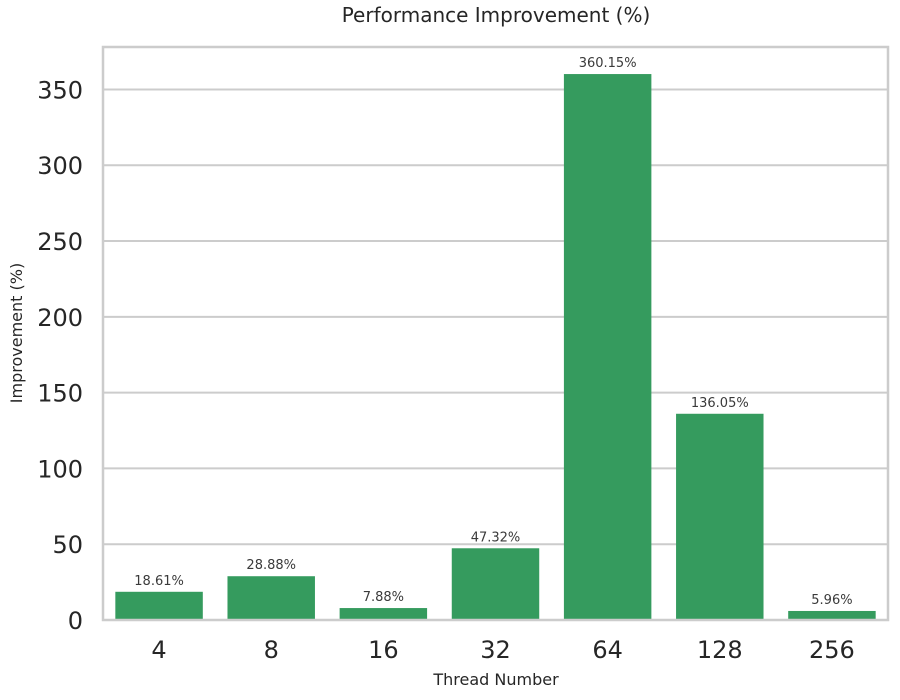 The width and height of the screenshot is (900, 700). I want to click on x-tick-label: 16, so click(383, 650).